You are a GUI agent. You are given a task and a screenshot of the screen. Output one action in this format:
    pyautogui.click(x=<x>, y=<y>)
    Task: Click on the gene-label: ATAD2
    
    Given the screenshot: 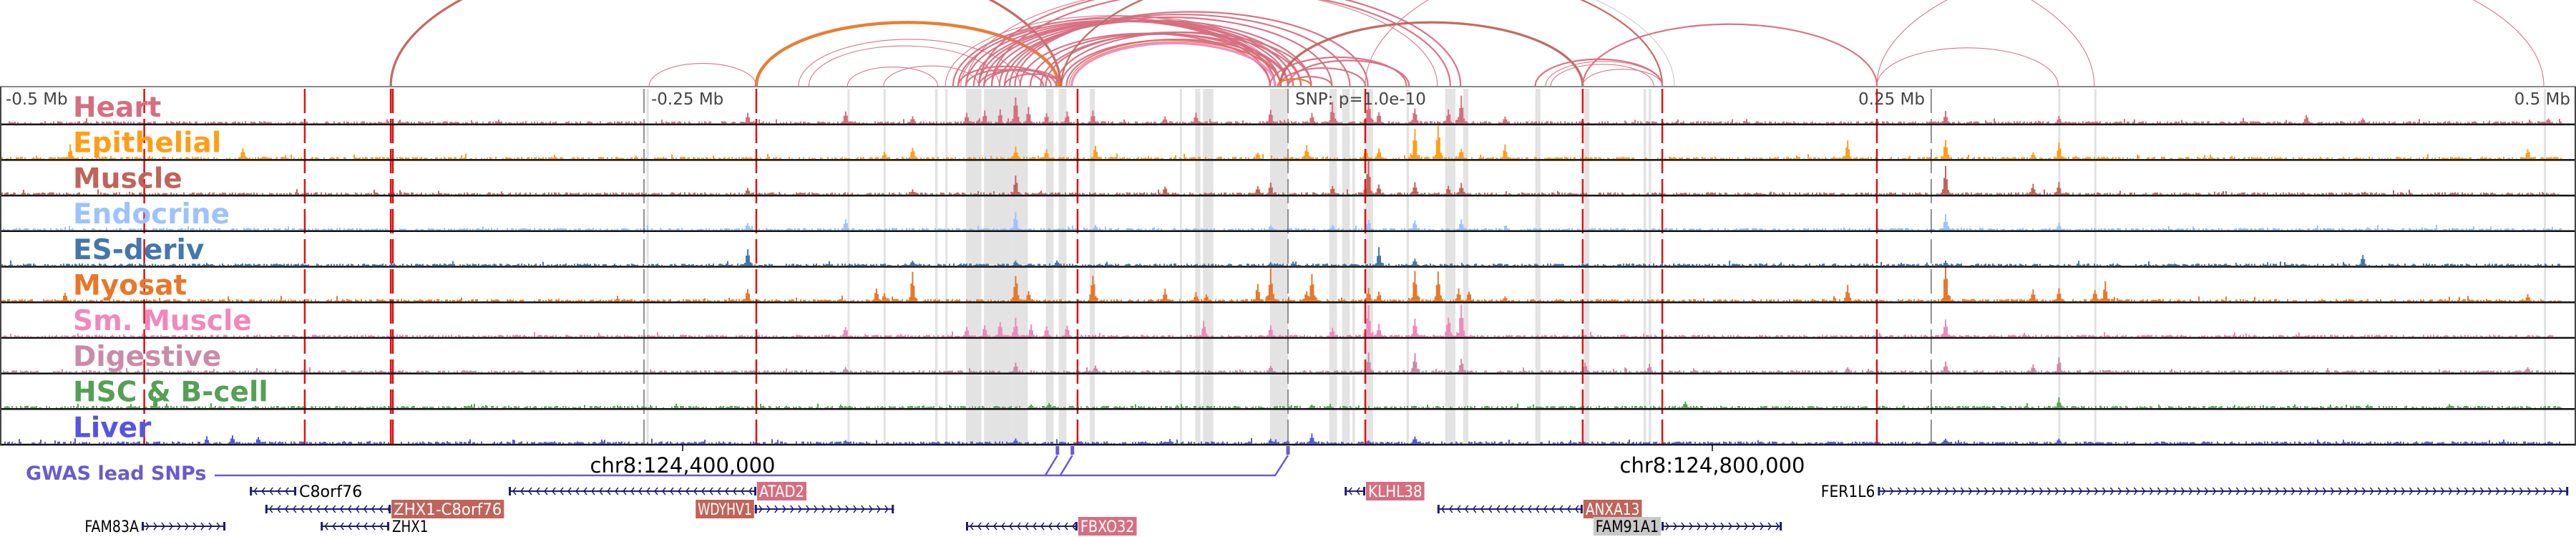 What is the action you would take?
    pyautogui.click(x=781, y=492)
    